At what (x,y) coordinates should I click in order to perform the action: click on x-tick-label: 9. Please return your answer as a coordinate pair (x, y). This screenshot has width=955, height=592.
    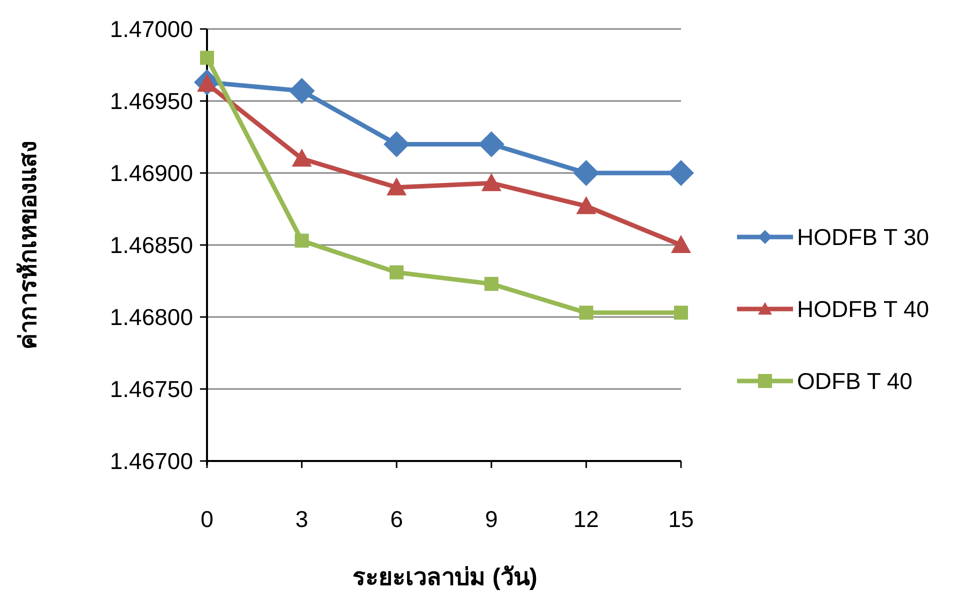
    Looking at the image, I should click on (491, 519).